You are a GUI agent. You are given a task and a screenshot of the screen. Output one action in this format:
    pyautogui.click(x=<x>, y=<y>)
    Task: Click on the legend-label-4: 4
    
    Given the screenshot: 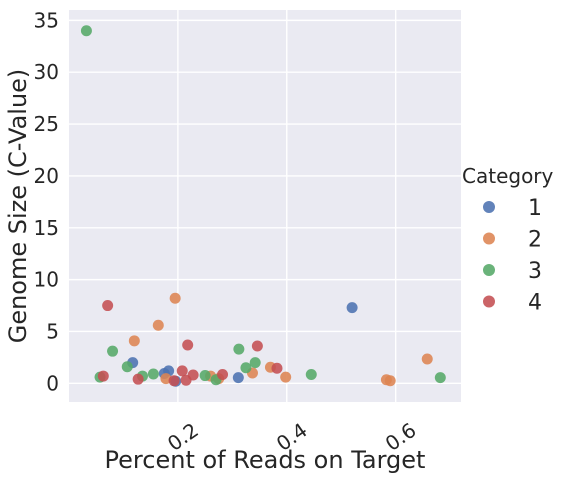 What is the action you would take?
    pyautogui.click(x=535, y=303)
    